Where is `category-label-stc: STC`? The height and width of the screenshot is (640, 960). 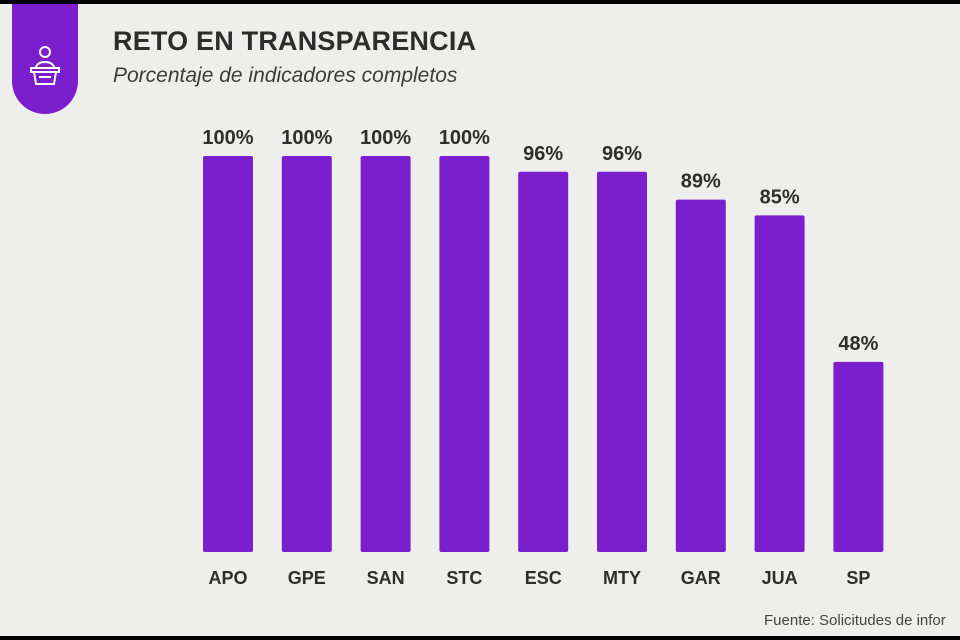 category-label-stc: STC is located at coordinates (464, 578).